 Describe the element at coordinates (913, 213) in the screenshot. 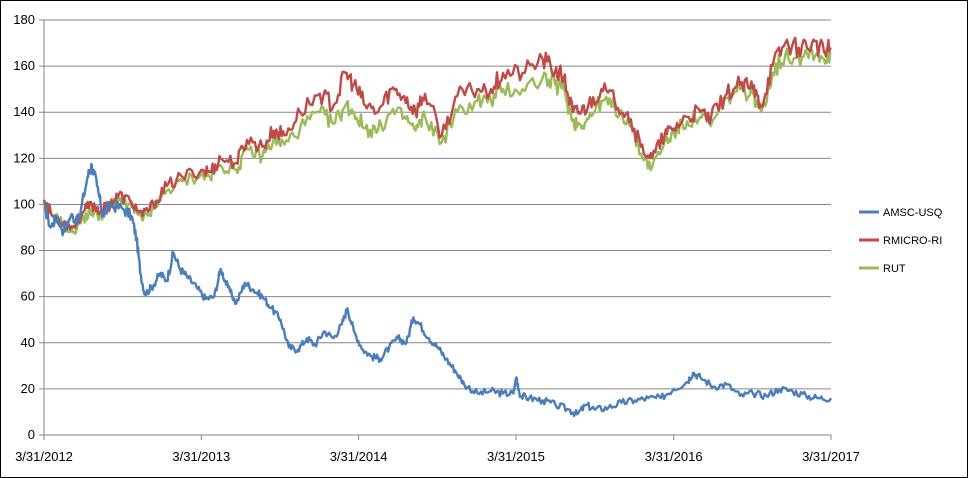

I see `legend-label-amsc-usq: AMSC-USQ` at that location.